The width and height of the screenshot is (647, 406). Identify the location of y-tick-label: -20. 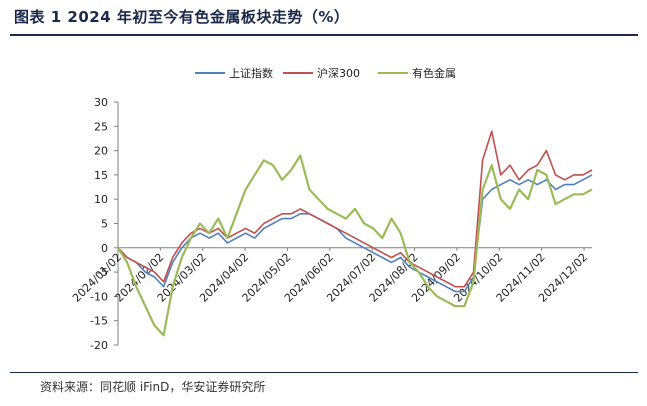
(99, 345).